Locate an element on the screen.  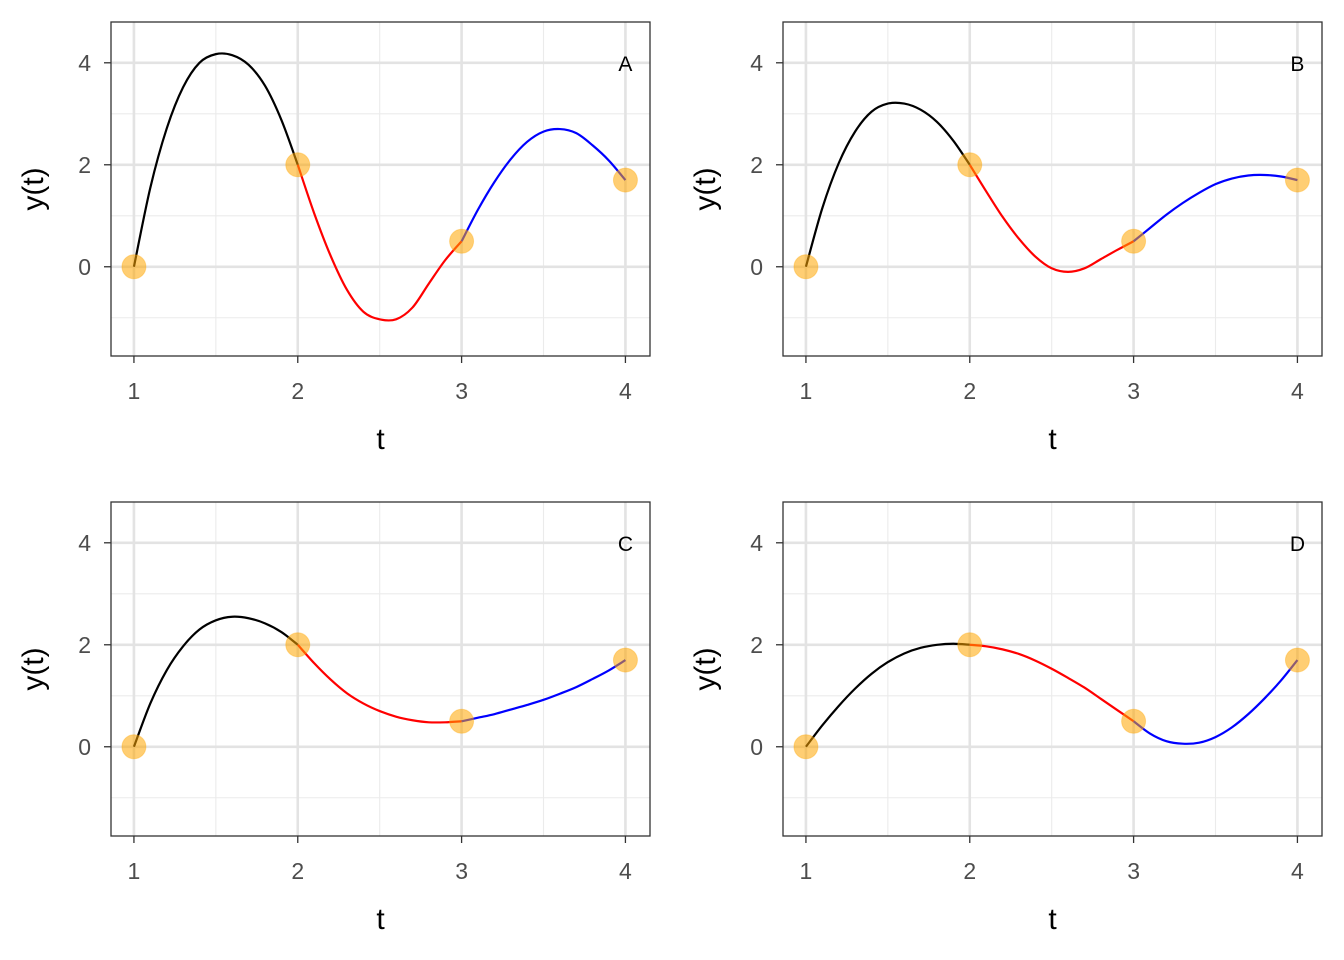
panel-label: C is located at coordinates (625, 544).